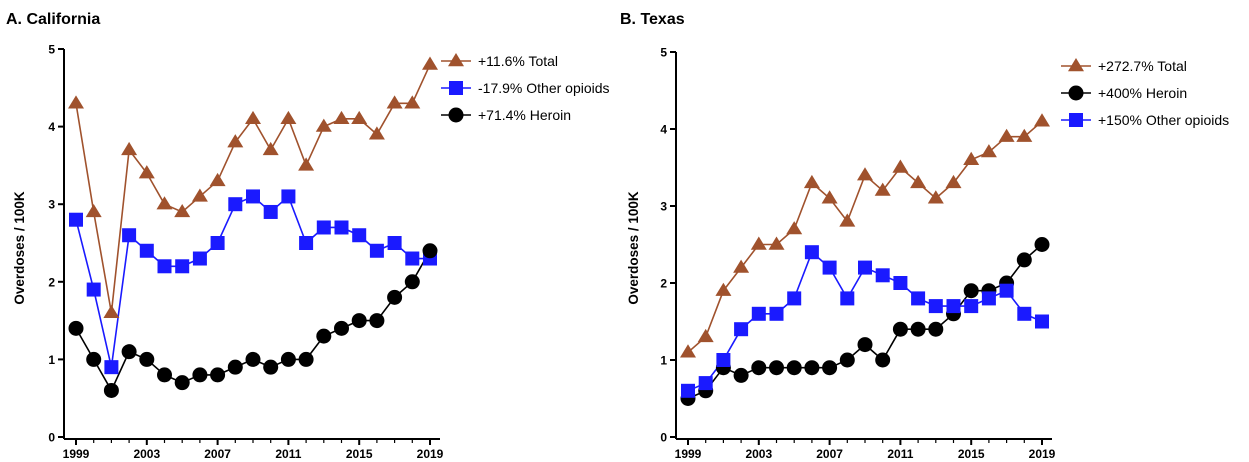 This screenshot has width=1249, height=462. Describe the element at coordinates (758, 454) in the screenshot. I see `x-tick-label: 2003` at that location.